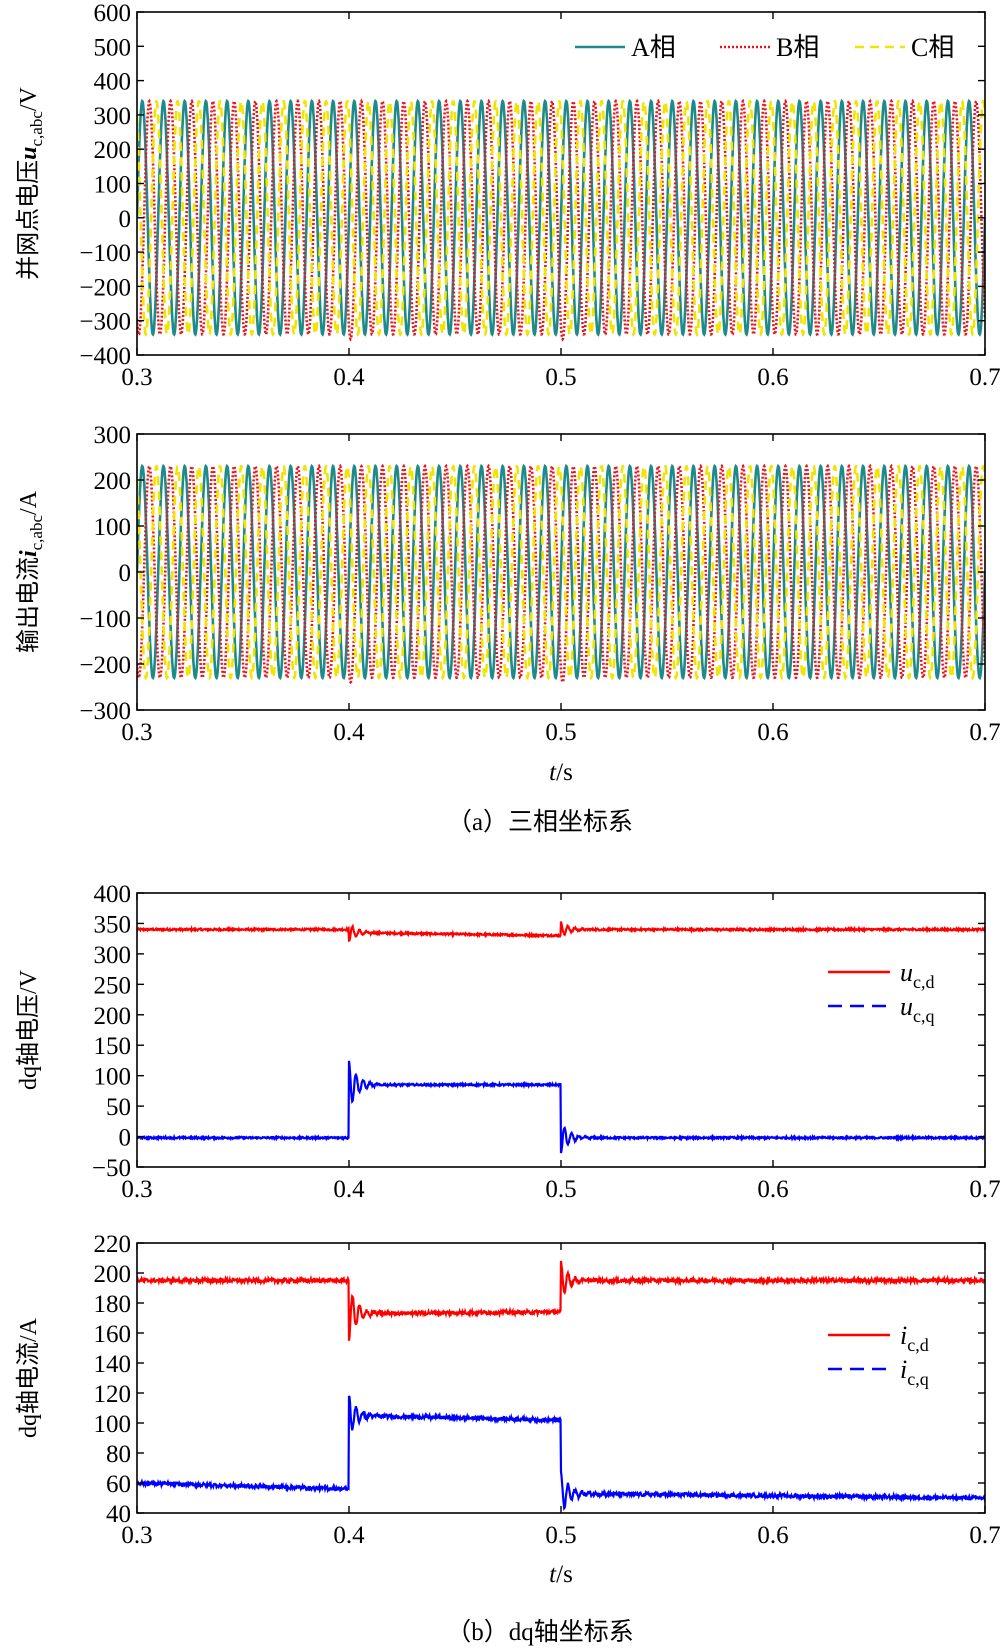 The height and width of the screenshot is (1650, 1007). Describe the element at coordinates (113, 13) in the screenshot. I see `y-tick-label: 600` at that location.